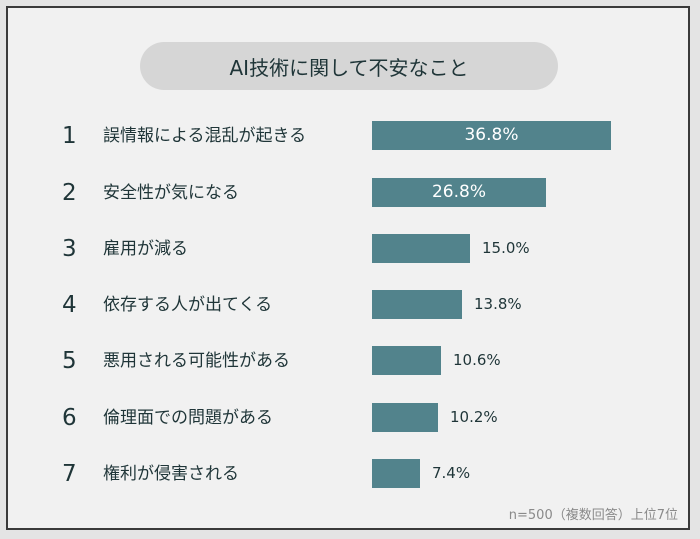 The image size is (700, 539). I want to click on chart-title-text: AI技術に関して不安なこと, so click(349, 67).